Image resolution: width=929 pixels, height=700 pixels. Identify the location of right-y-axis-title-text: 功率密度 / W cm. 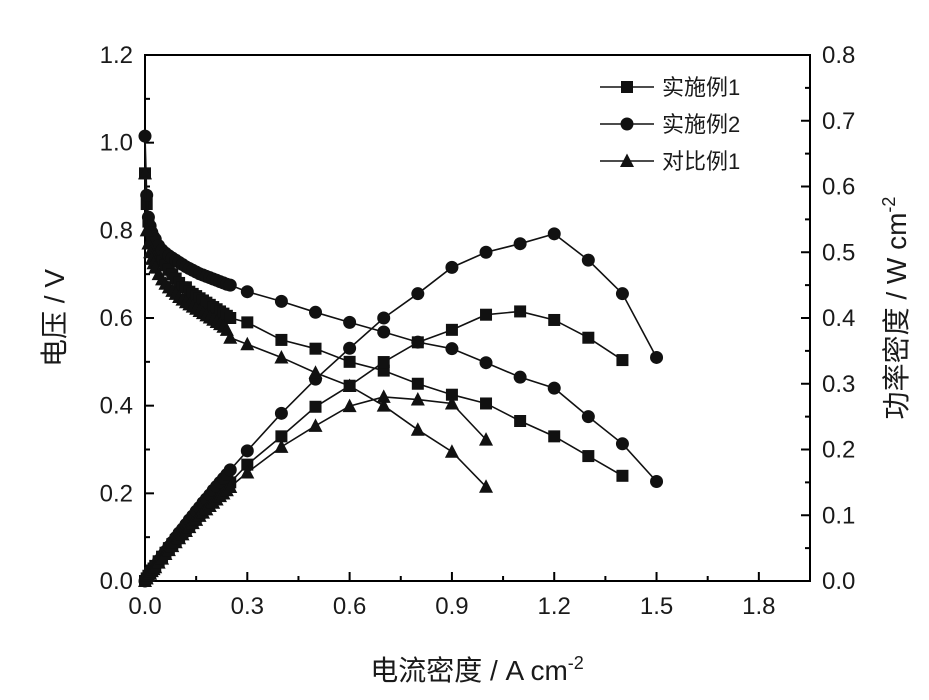
(896, 316).